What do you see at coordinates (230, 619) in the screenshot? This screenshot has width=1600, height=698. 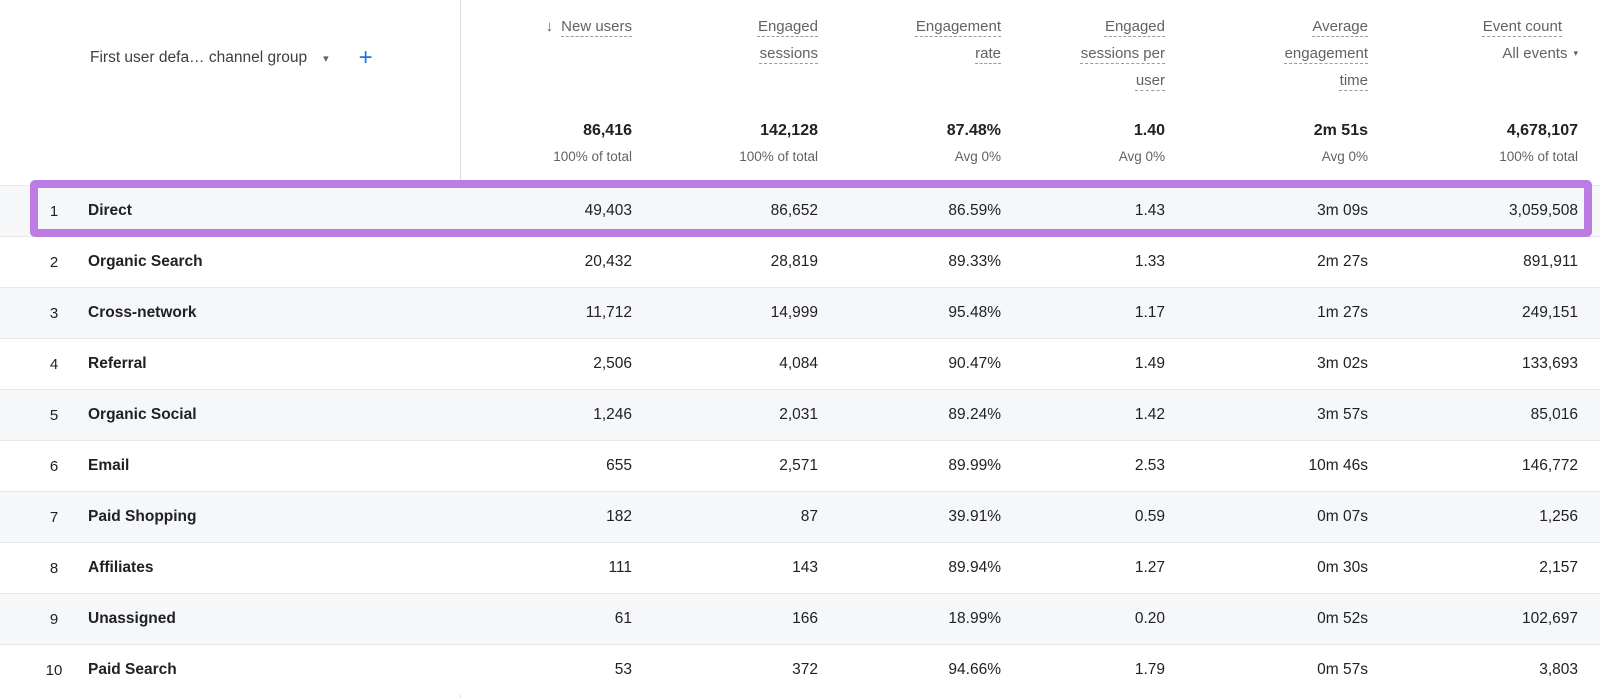 I see `dimension-cell: 9 Unassigned` at bounding box center [230, 619].